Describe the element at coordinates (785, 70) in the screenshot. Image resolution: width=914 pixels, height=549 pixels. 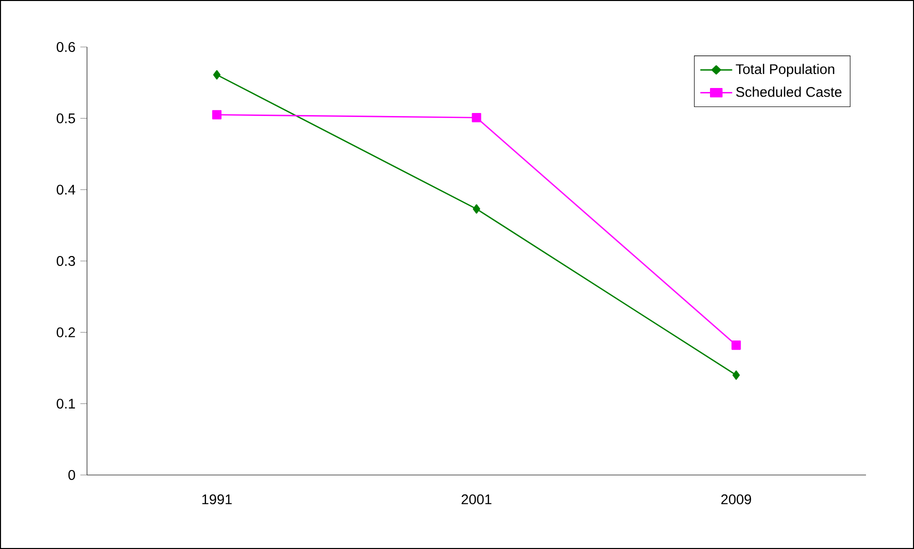
I see `legend-label: Total Population` at that location.